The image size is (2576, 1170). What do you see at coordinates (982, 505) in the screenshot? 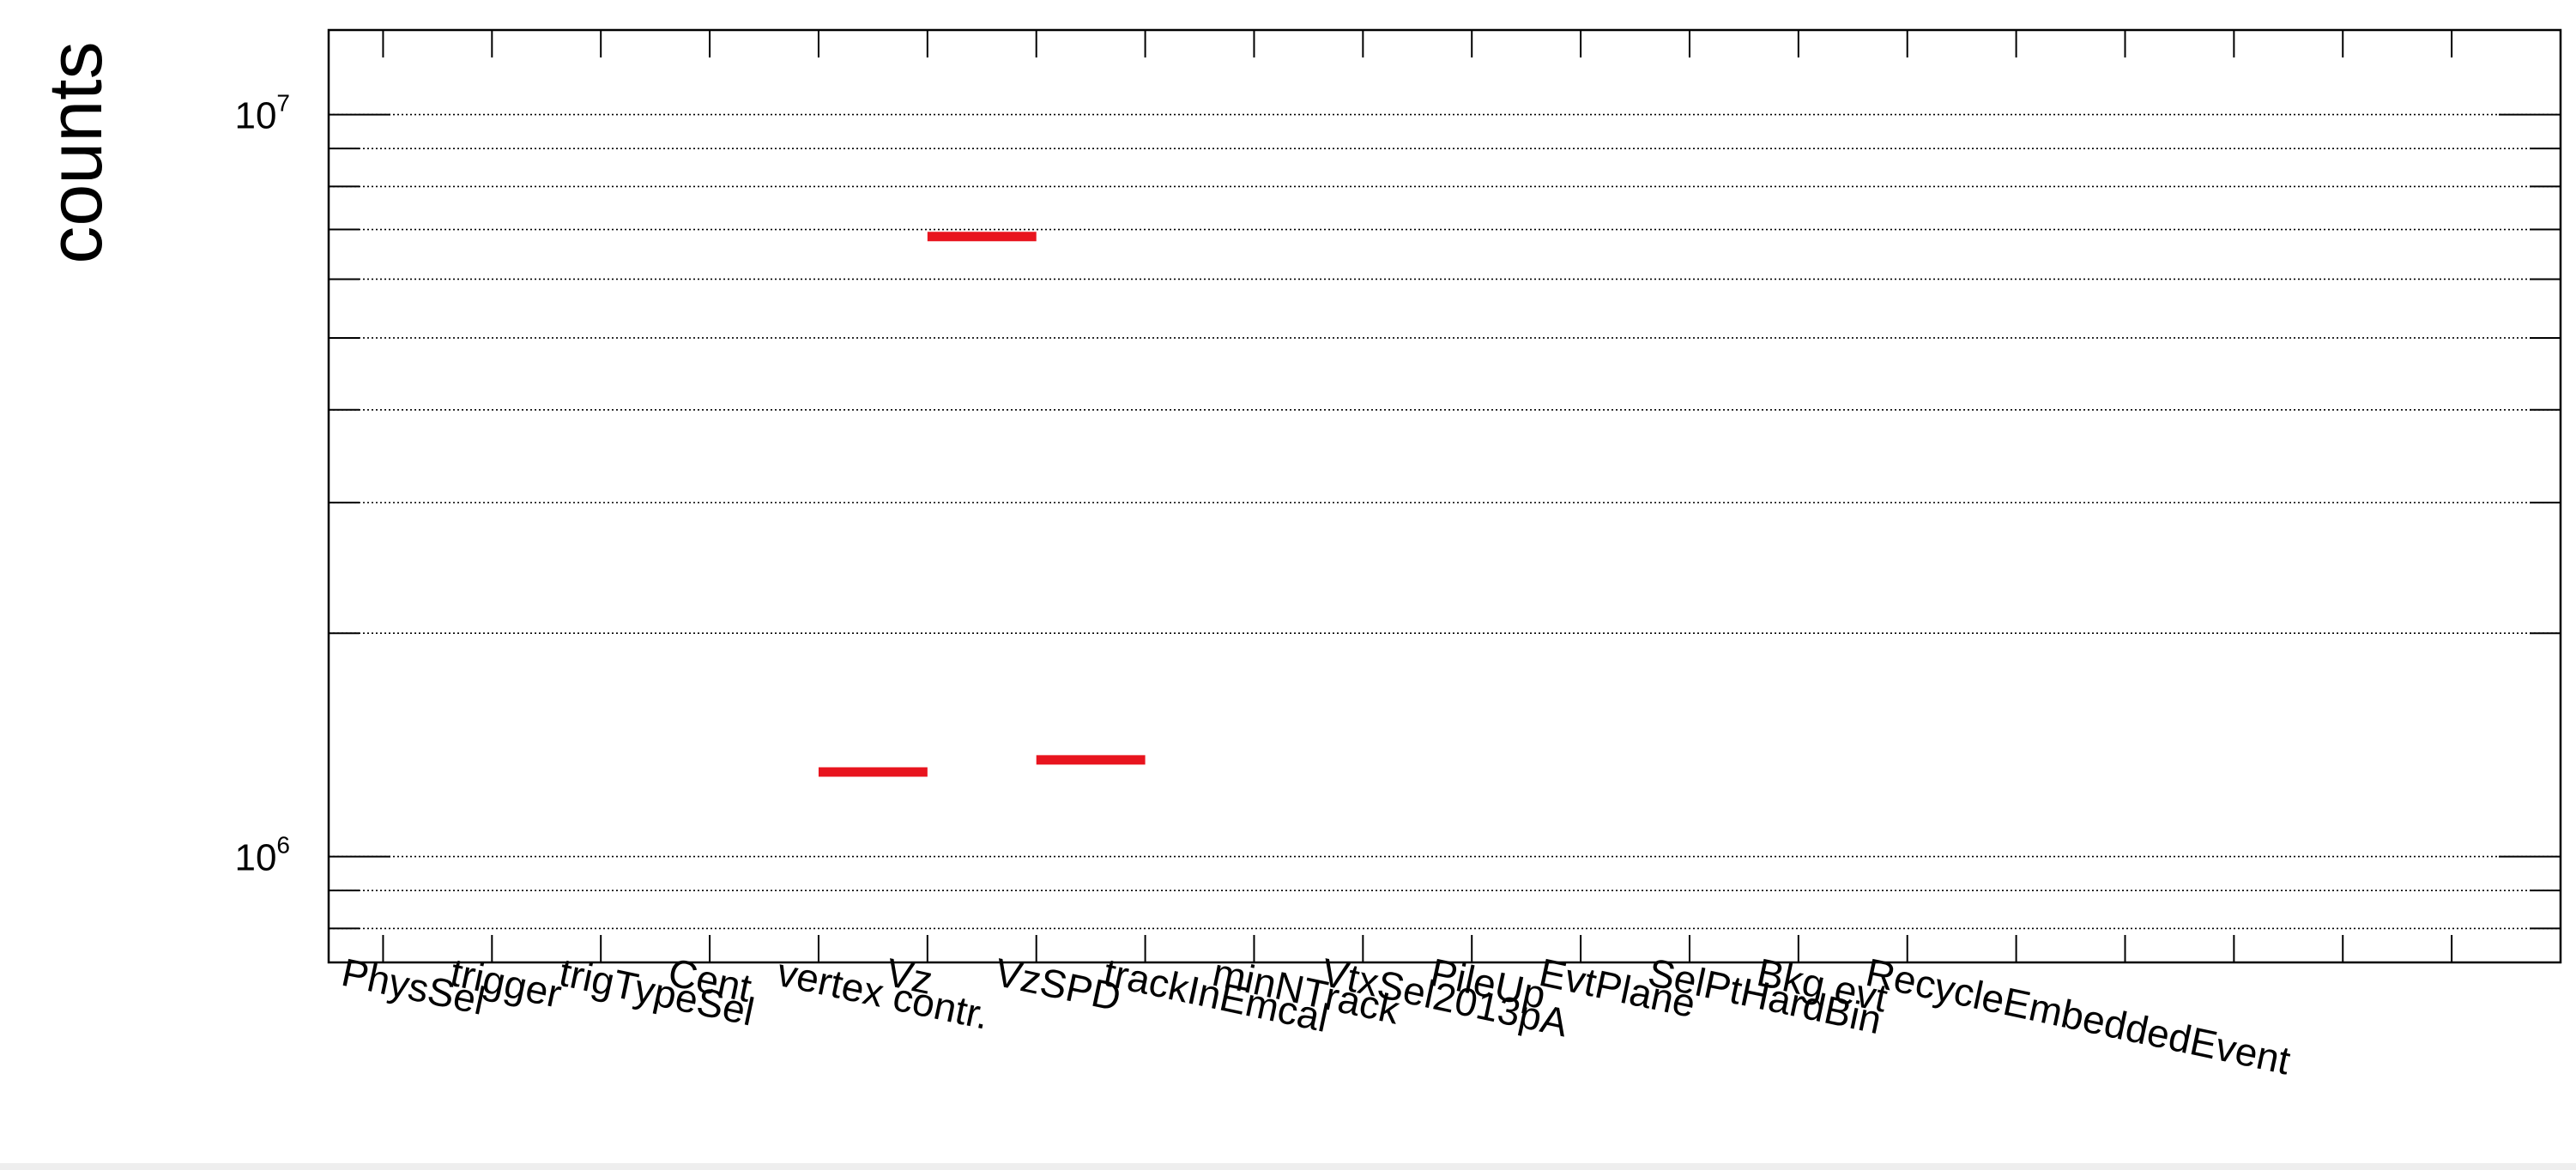
I see `data-markers` at bounding box center [982, 505].